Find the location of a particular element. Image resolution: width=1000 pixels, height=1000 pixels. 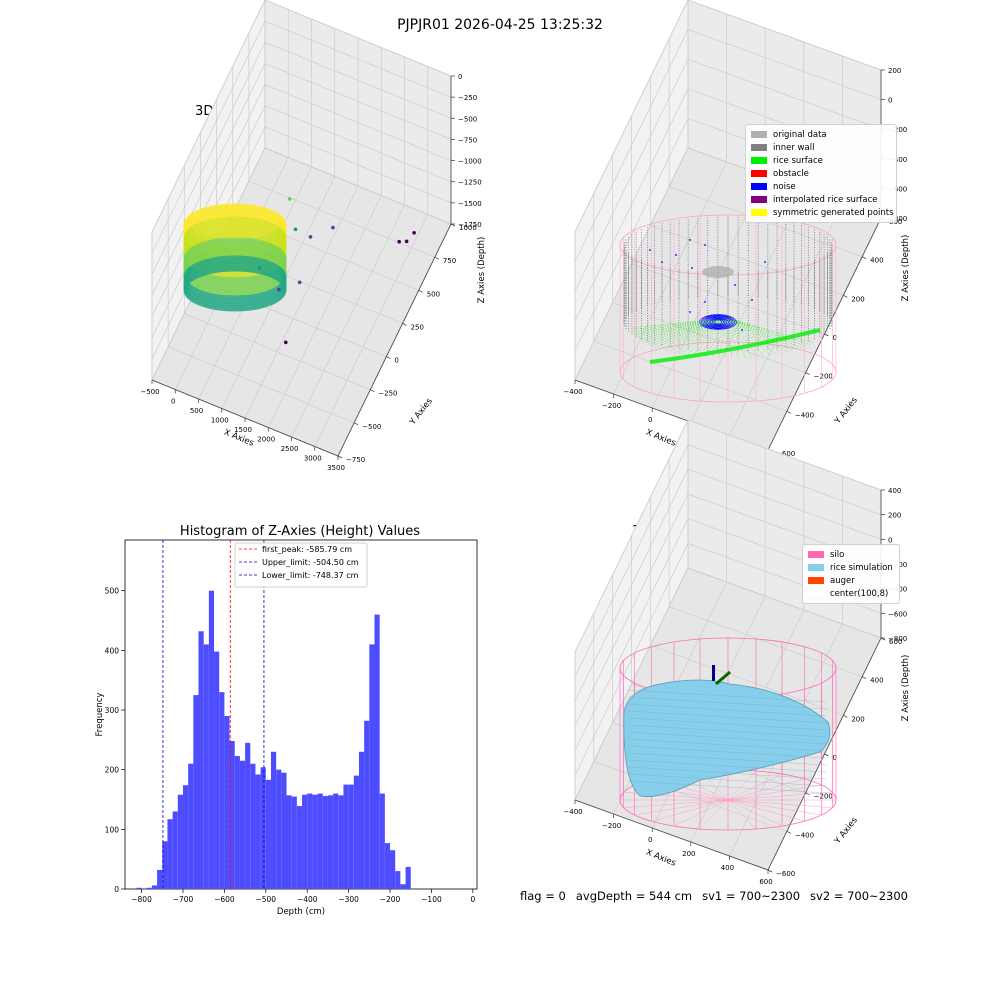

histogram-ytick-label: 400 is located at coordinates (112, 650).